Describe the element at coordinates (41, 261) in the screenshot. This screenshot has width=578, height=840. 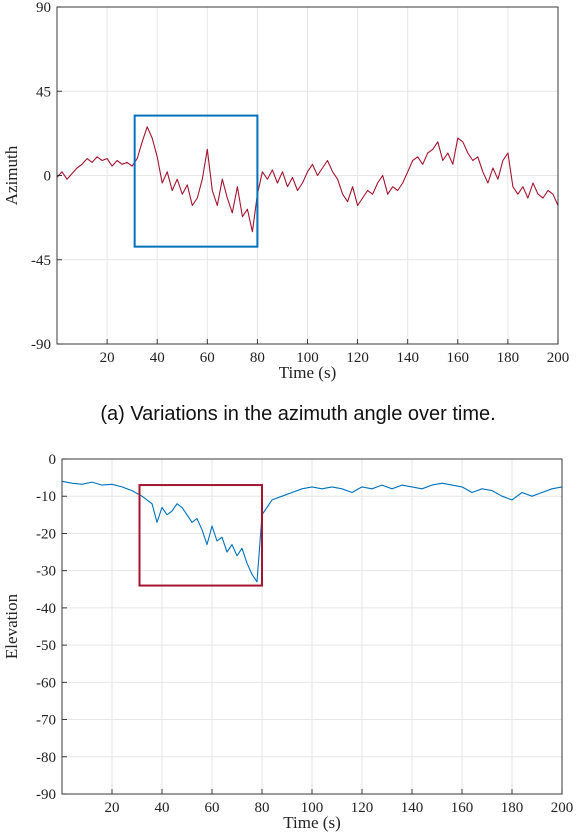
I see `y-tick-label: -45` at that location.